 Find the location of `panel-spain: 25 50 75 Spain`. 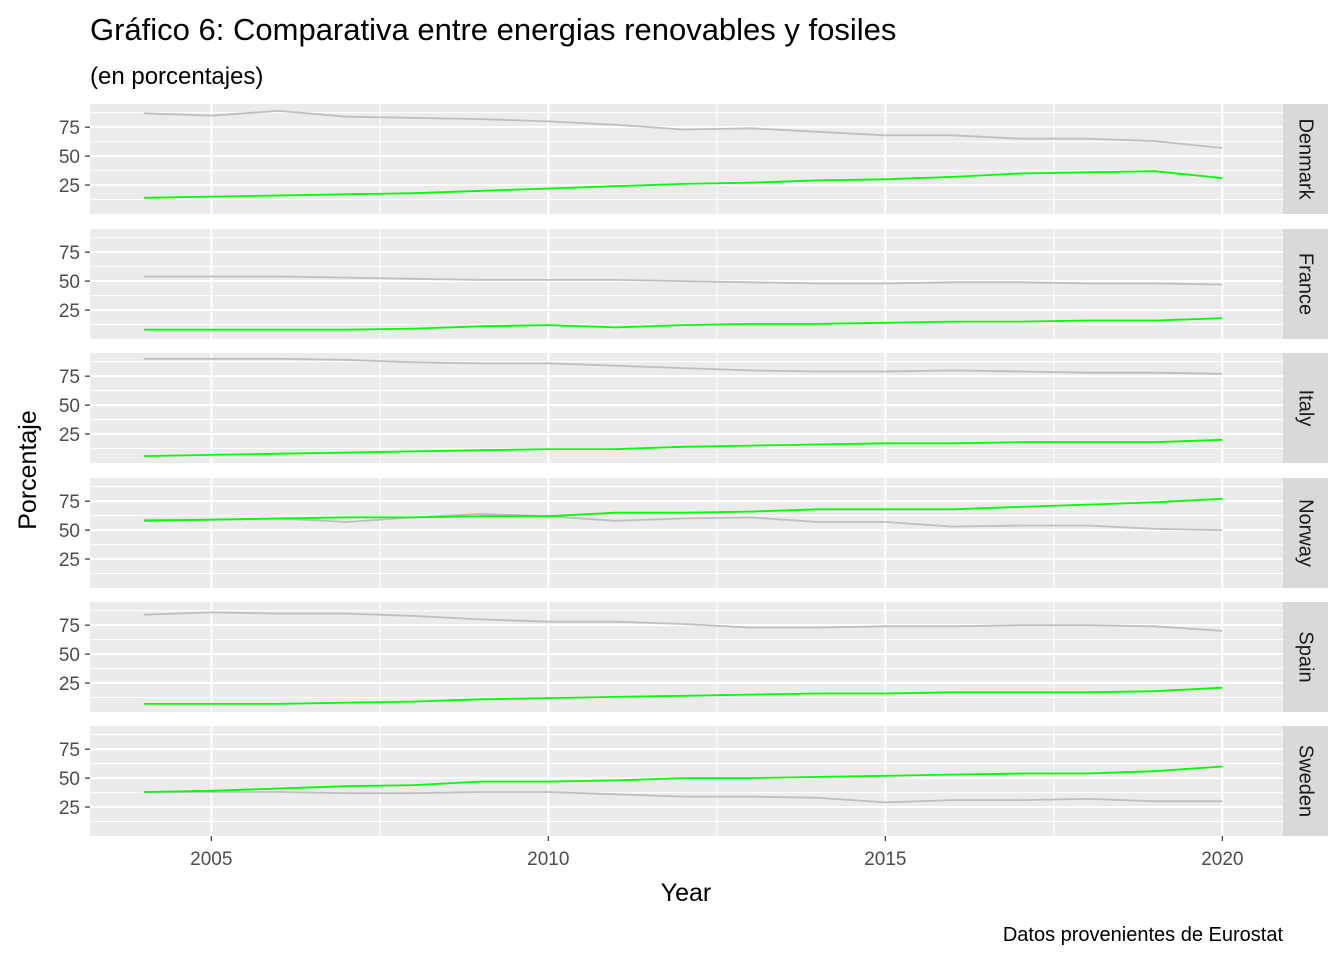

panel-spain: 25 50 75 Spain is located at coordinates (693, 657).